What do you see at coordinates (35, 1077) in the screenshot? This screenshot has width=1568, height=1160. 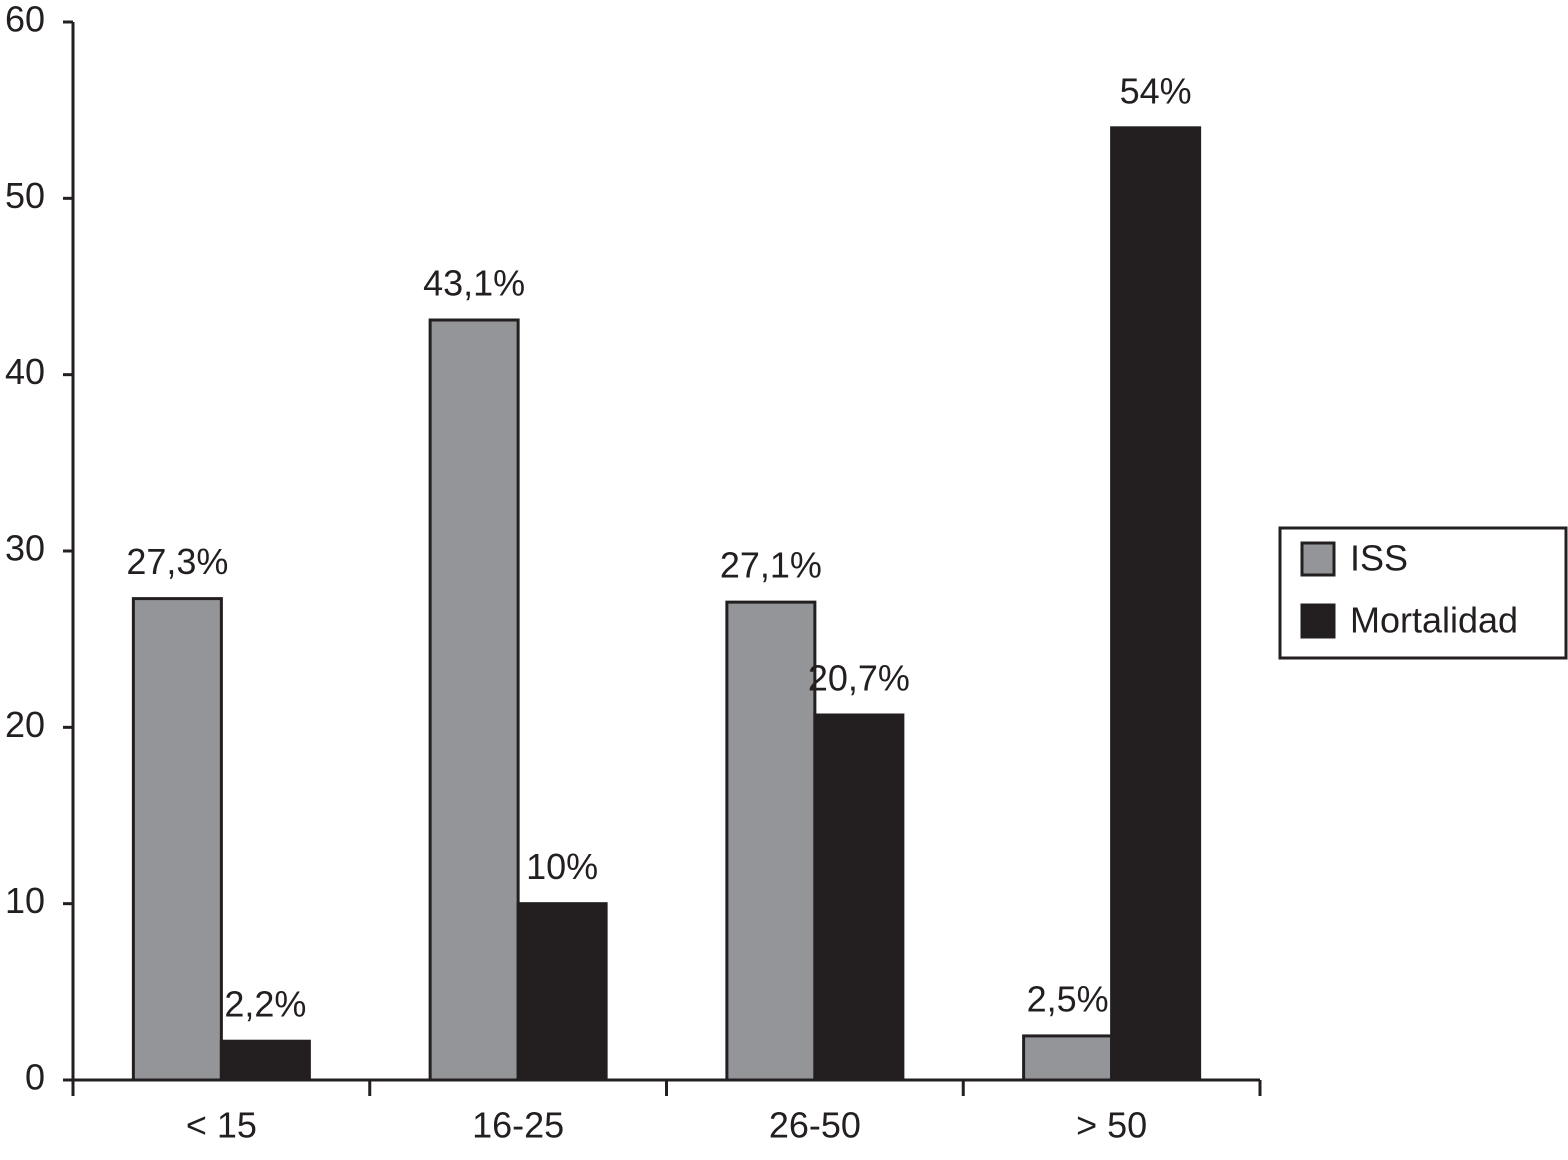 I see `y-tick-label: 0` at bounding box center [35, 1077].